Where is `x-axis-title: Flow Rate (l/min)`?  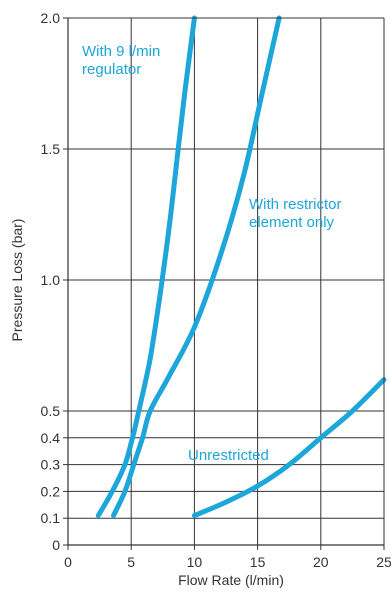 x-axis-title: Flow Rate (l/min) is located at coordinates (231, 580).